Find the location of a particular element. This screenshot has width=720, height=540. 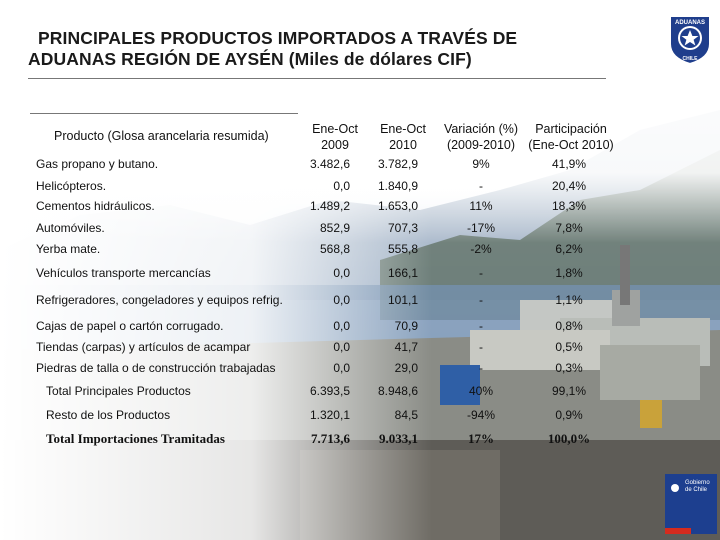

row-2010: 1.840,9 is located at coordinates (397, 186).